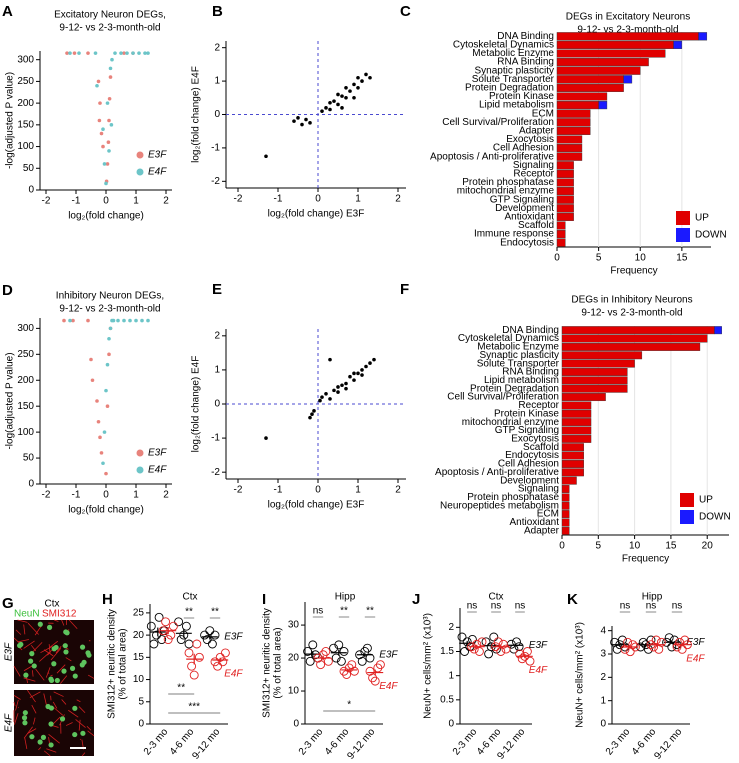 The height and width of the screenshot is (763, 739). Describe the element at coordinates (238, 199) in the screenshot. I see `x-tick-label: -2` at that location.